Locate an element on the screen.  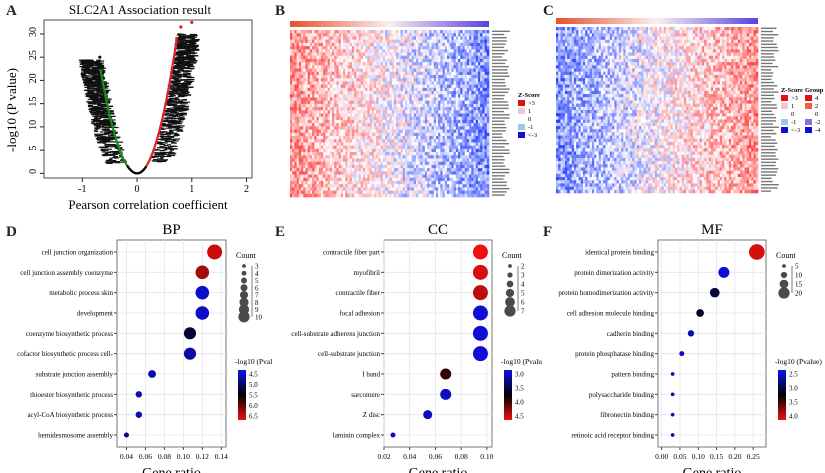
x-axis-label: Pearson correlation coefficient is located at coordinates (148, 204).